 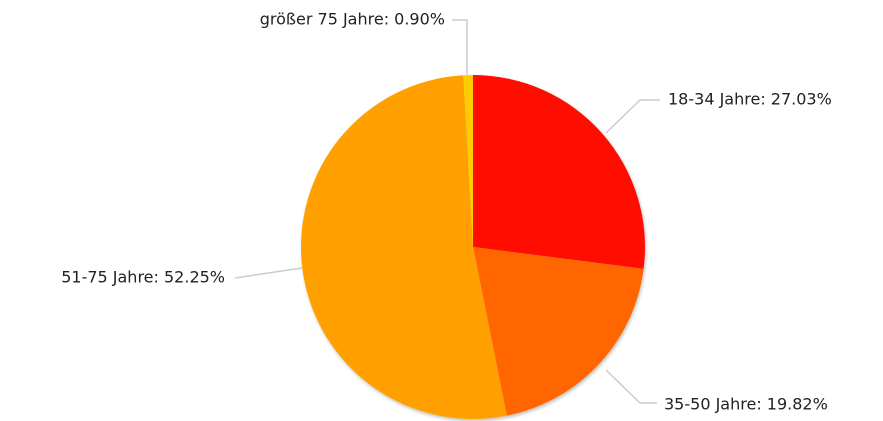 I want to click on data-label: 18-34 Jahre: 27.03%, so click(x=750, y=99).